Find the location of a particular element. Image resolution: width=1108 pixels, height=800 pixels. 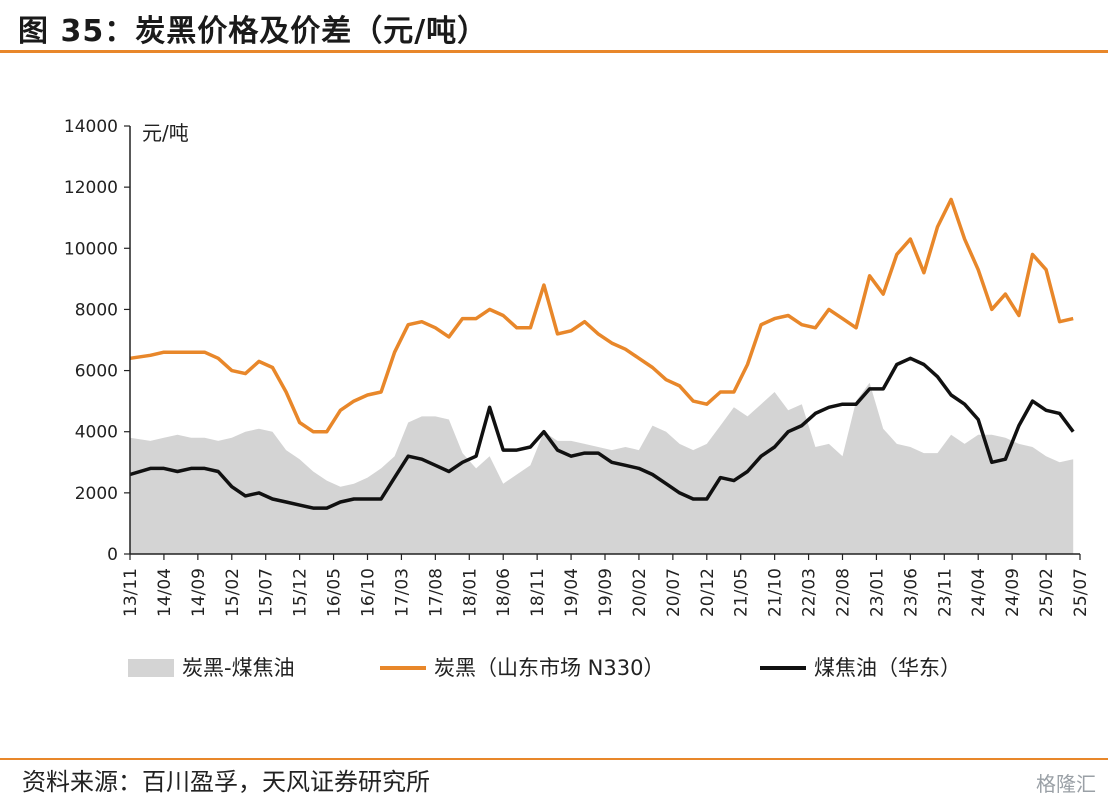

x-tick-label: 22/08 is located at coordinates (844, 592).